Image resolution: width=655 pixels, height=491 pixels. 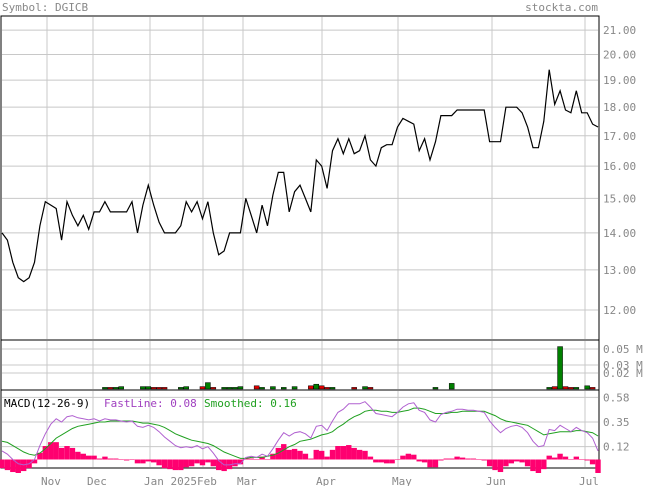 What do you see at coordinates (561, 7) in the screenshot?
I see `brand-label: stockta.com` at bounding box center [561, 7].